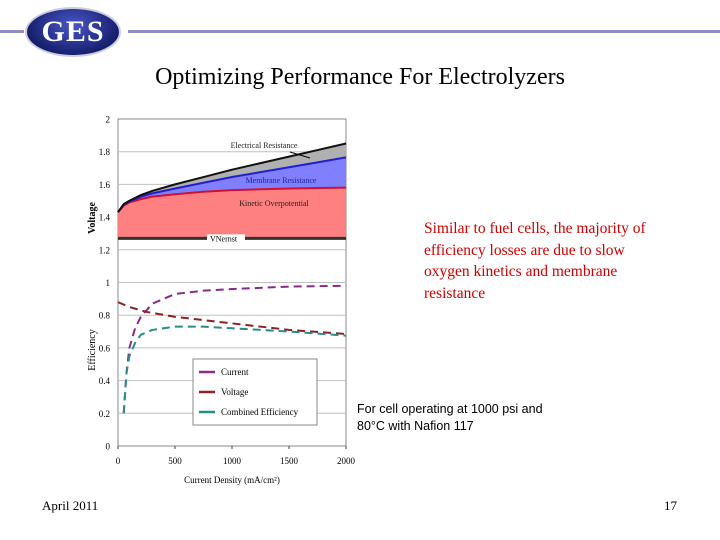 The height and width of the screenshot is (540, 720). I want to click on ges-logo: GES, so click(73, 32).